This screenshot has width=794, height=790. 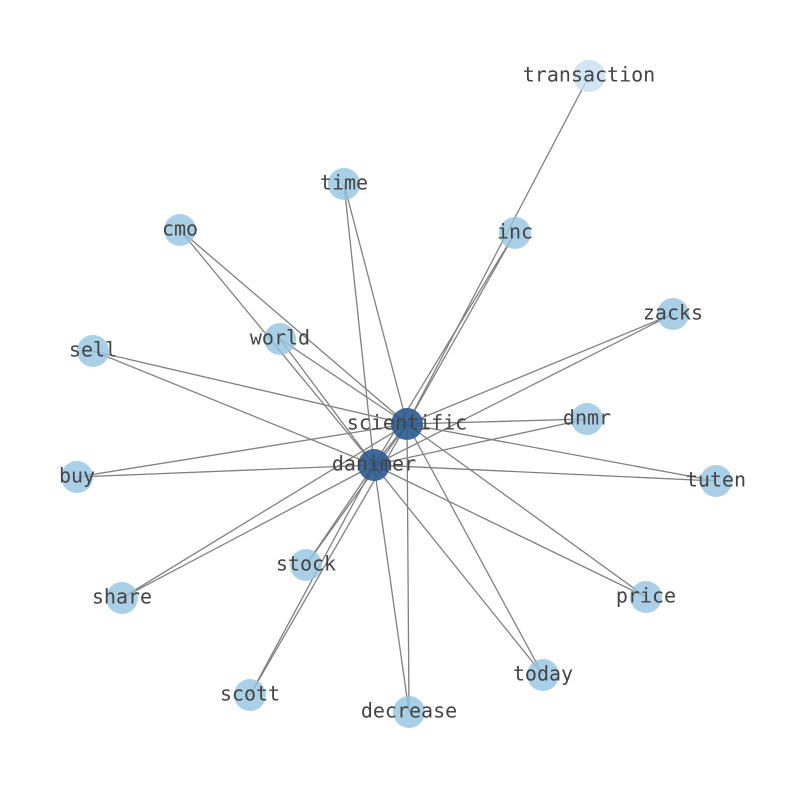 I want to click on node-label: stock, so click(x=306, y=564).